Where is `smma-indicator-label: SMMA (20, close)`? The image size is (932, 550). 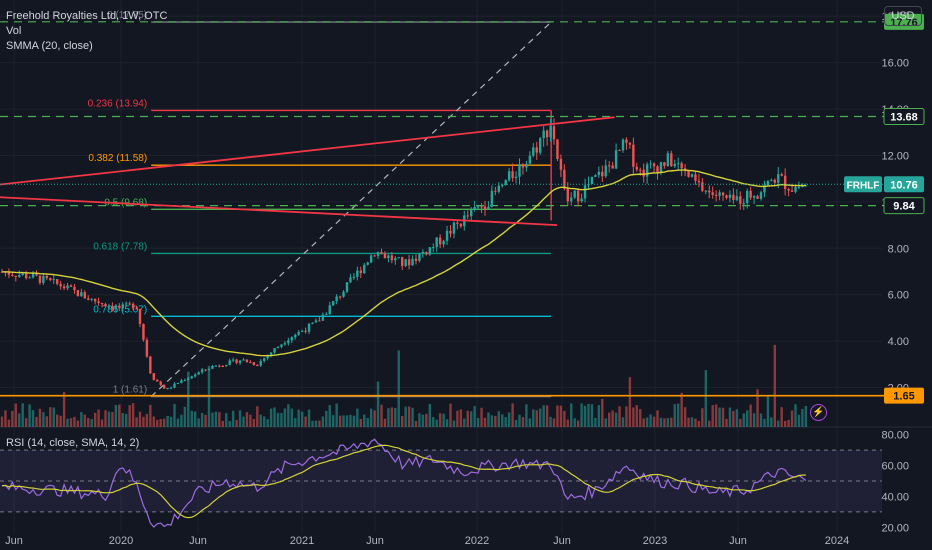 smma-indicator-label: SMMA (20, close) is located at coordinates (49, 46).